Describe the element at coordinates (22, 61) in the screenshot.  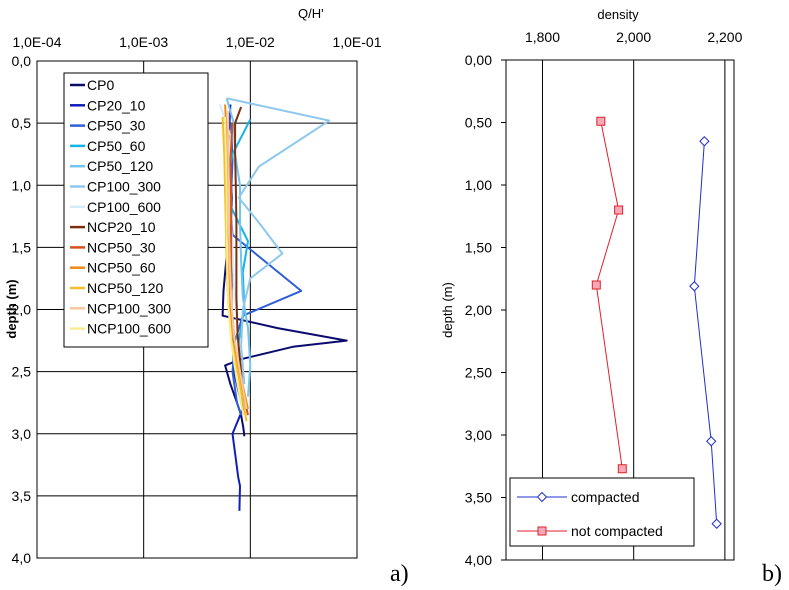
I see `panel-a-y-tick-label: 0,0` at that location.